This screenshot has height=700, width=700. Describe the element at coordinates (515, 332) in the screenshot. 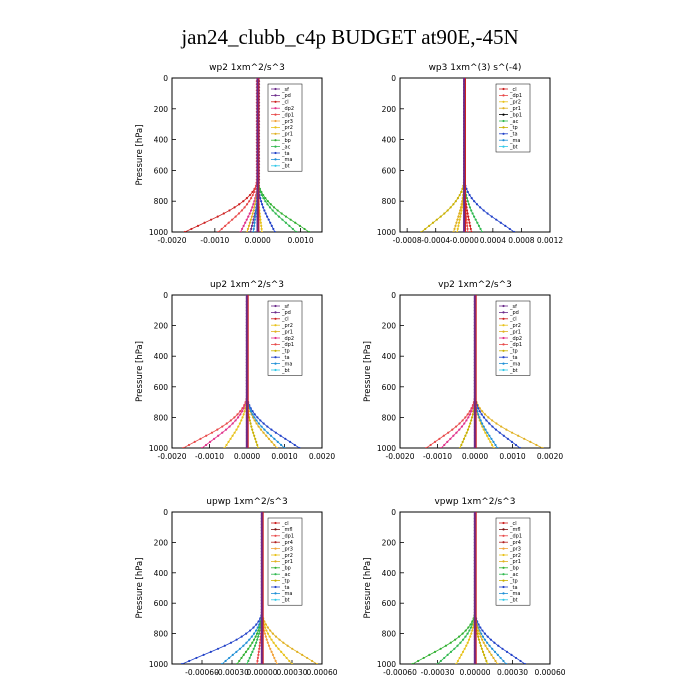

I see `legend-label: _pr1` at that location.